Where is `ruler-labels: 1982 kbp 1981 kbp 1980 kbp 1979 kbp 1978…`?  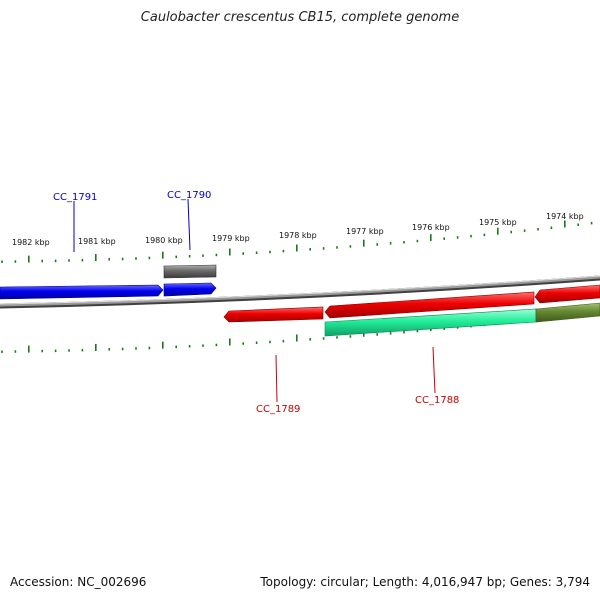
ruler-labels: 1982 kbp 1981 kbp 1980 kbp 1979 kbp 1978… is located at coordinates (298, 229).